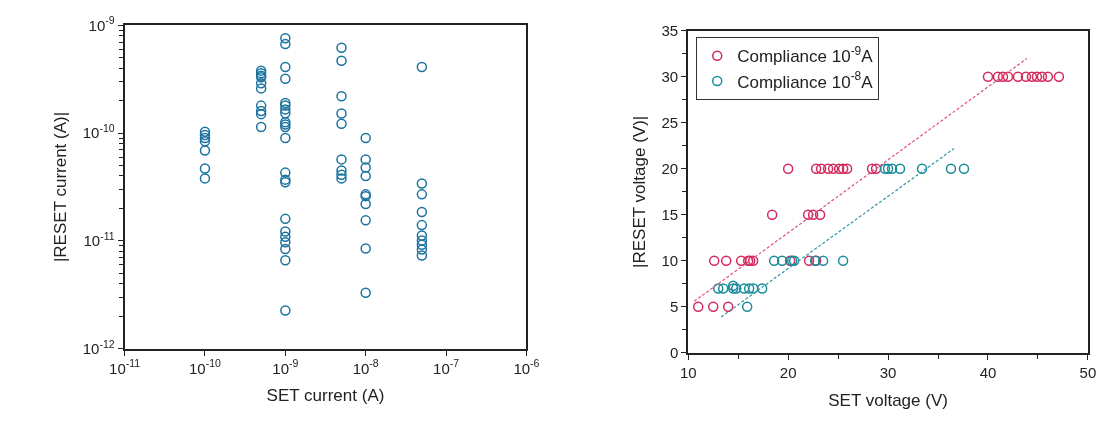 This screenshot has height=441, width=1115. I want to click on y-tick-label: 15, so click(670, 215).